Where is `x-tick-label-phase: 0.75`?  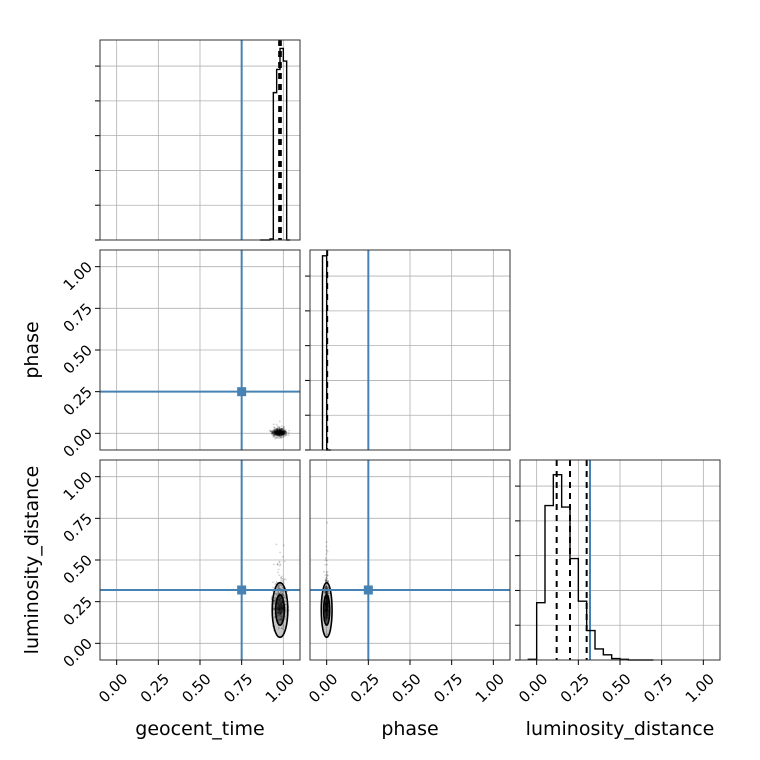 x-tick-label-phase: 0.75 is located at coordinates (448, 688).